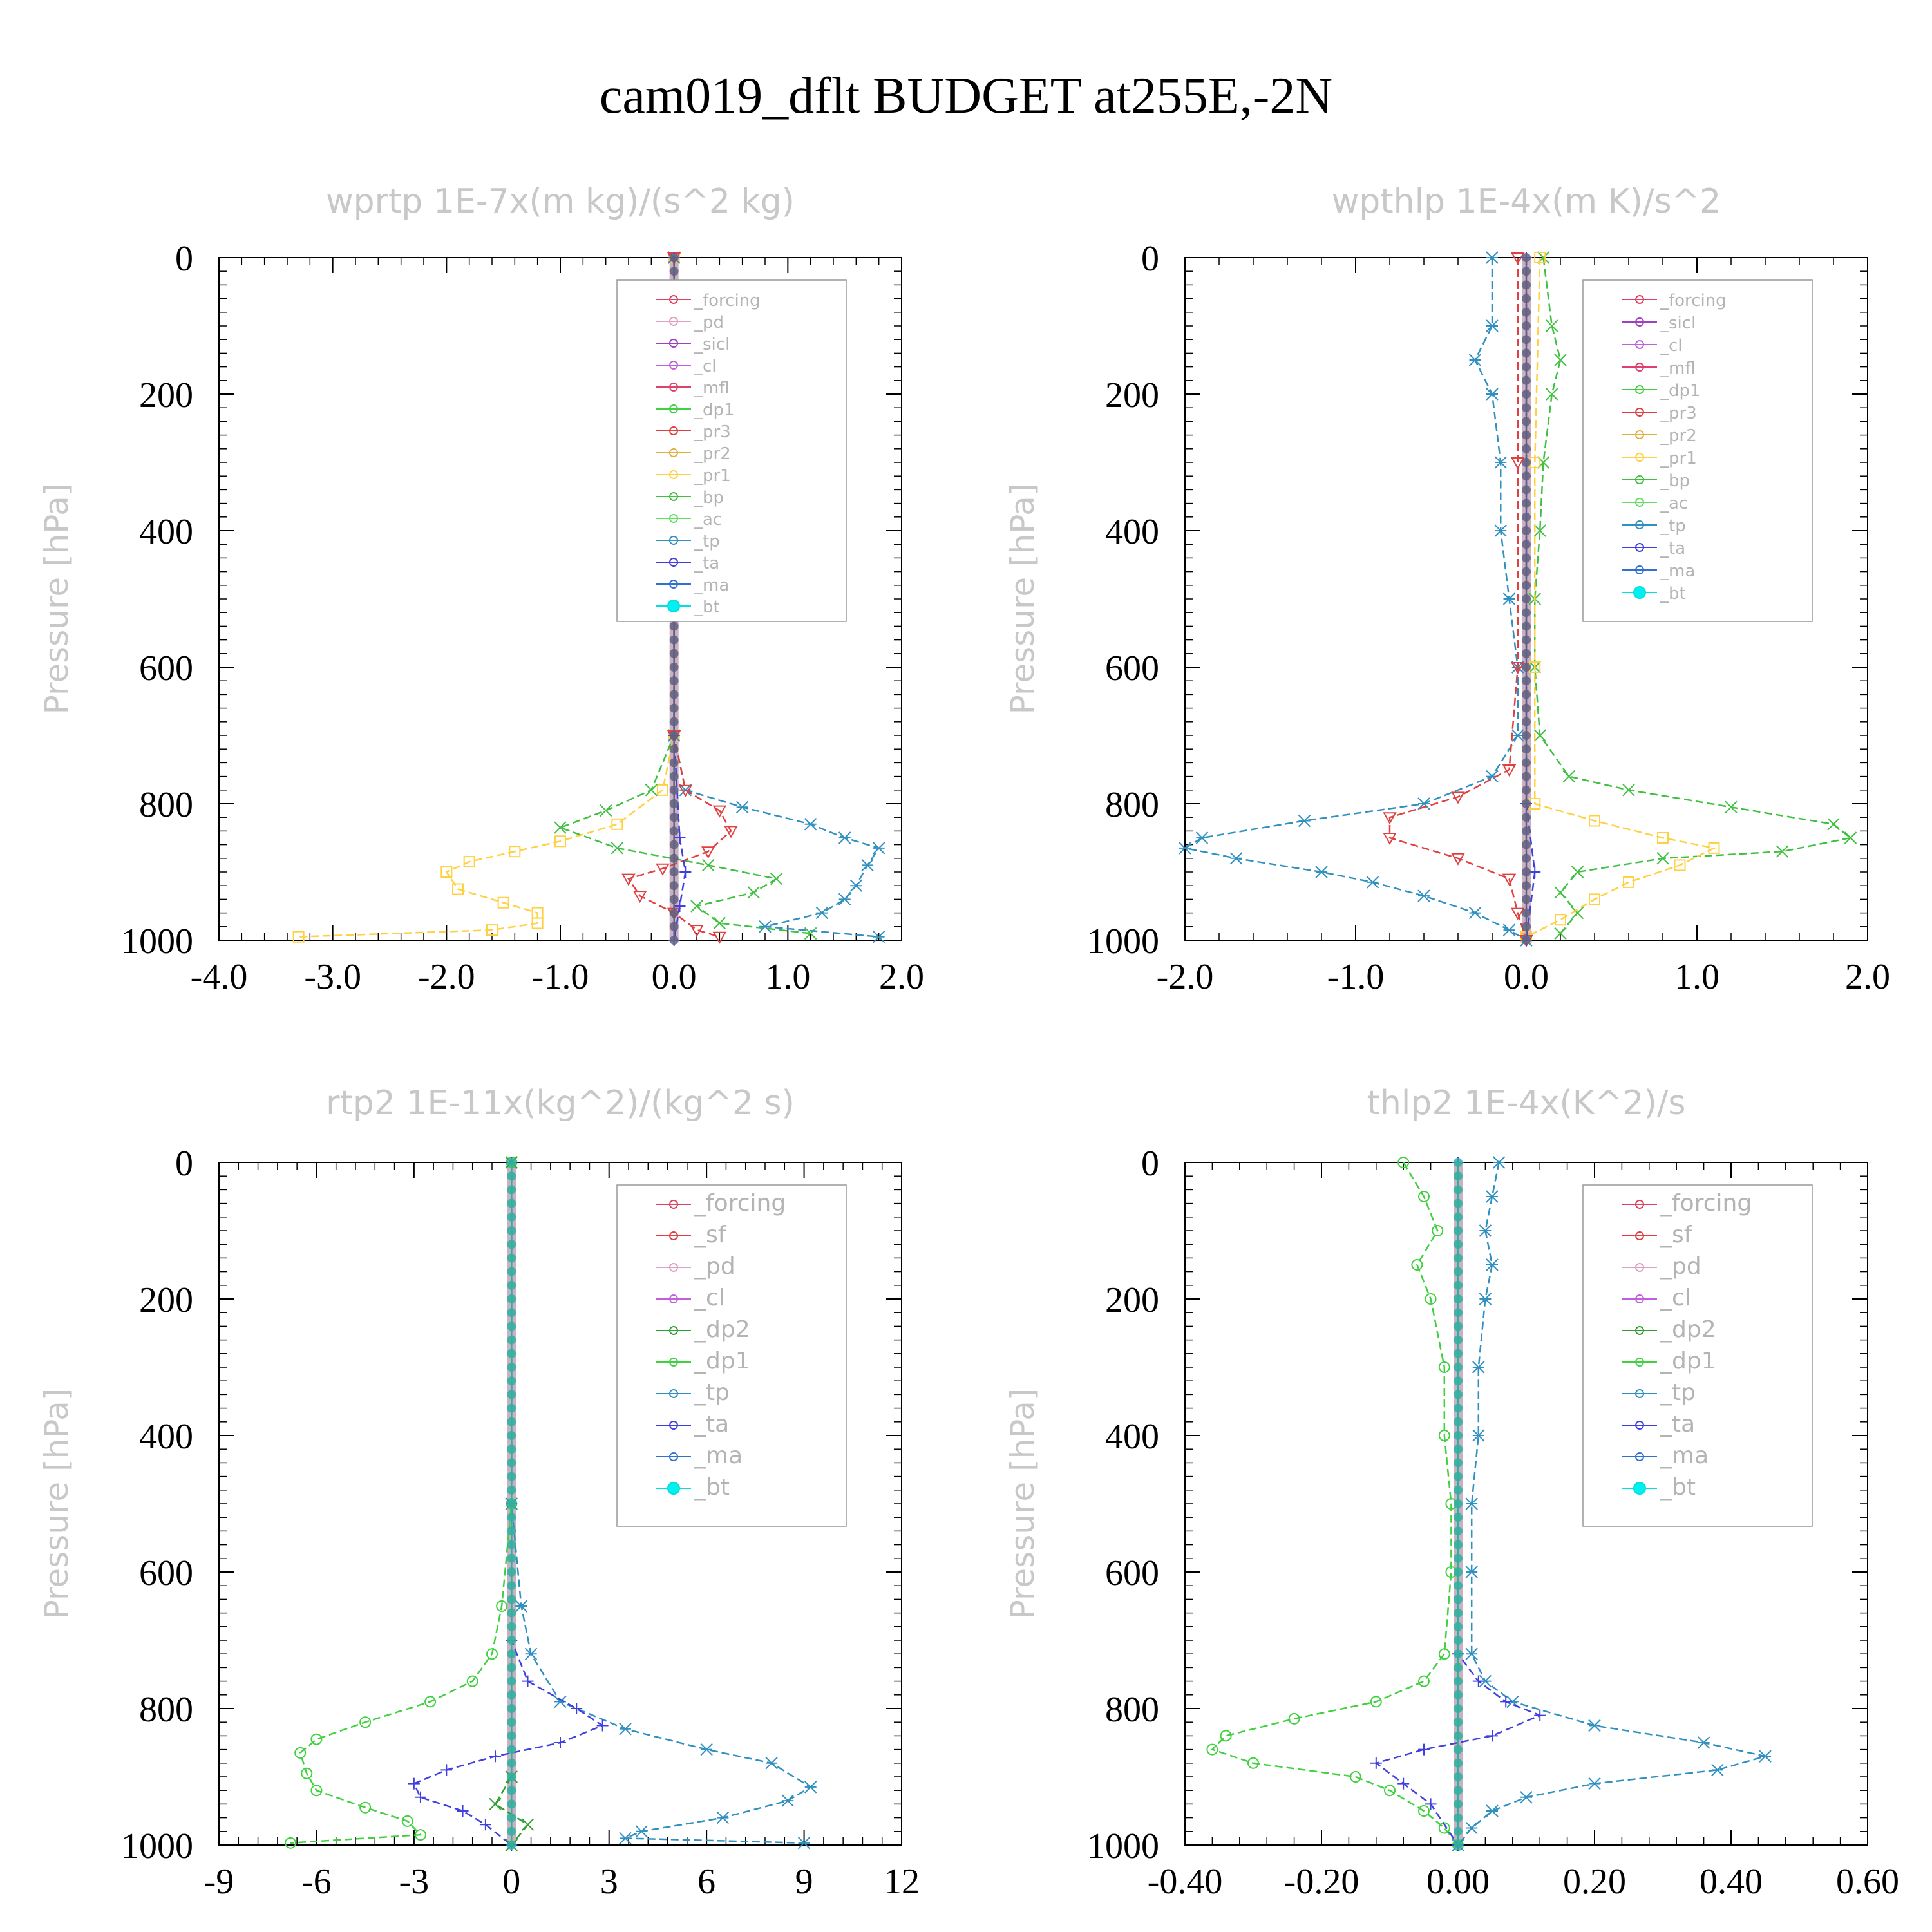 The height and width of the screenshot is (1932, 1932). Describe the element at coordinates (709, 497) in the screenshot. I see `legend-label: _bp` at that location.